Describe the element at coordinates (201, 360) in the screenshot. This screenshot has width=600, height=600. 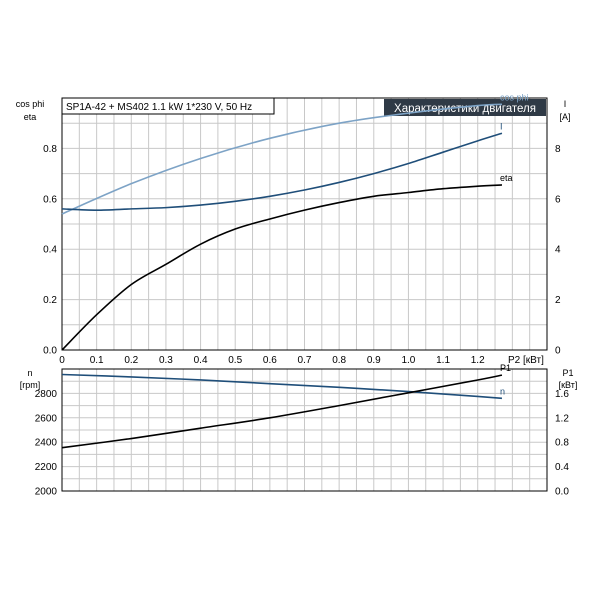
I see `x-tick-label: 0.4` at that location.